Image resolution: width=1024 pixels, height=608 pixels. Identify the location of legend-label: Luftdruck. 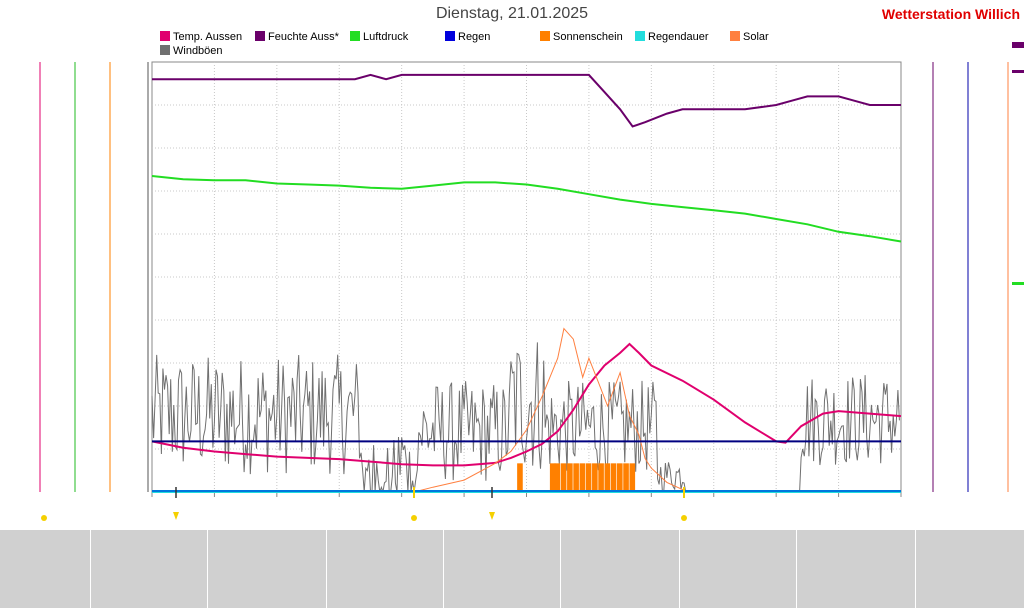
(386, 37).